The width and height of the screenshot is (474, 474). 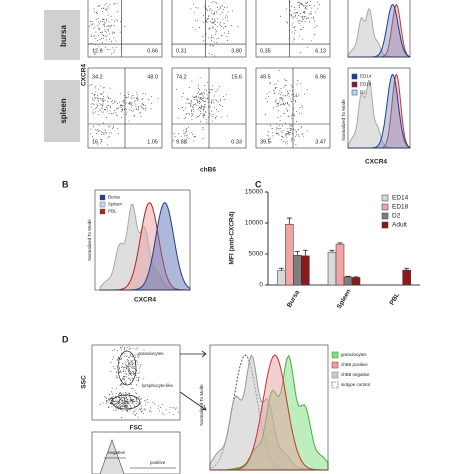 I want to click on x-tick-label: Spleen, so click(x=344, y=299).